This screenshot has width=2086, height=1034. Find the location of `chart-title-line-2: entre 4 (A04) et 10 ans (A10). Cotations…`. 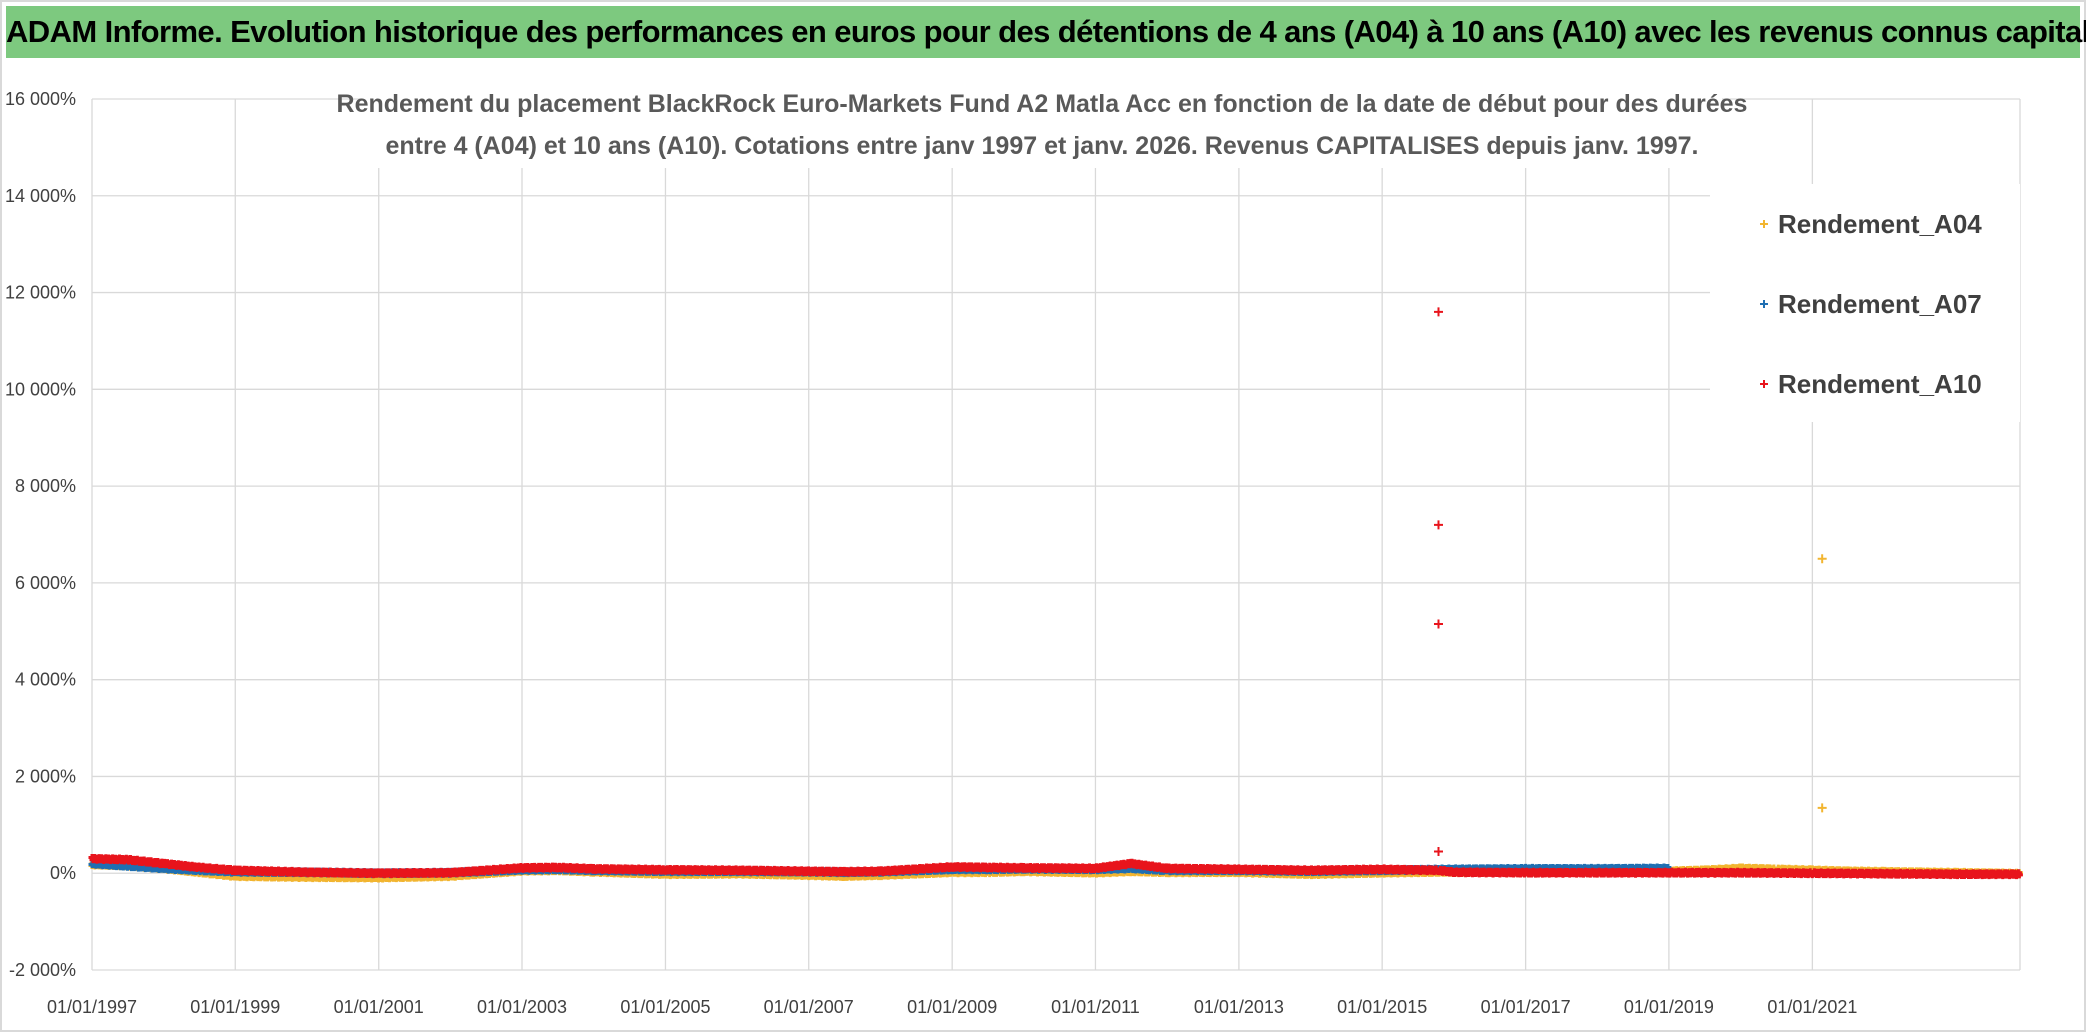

chart-title-line-2: entre 4 (A04) et 10 ans (A10). Cotations… is located at coordinates (1042, 146).